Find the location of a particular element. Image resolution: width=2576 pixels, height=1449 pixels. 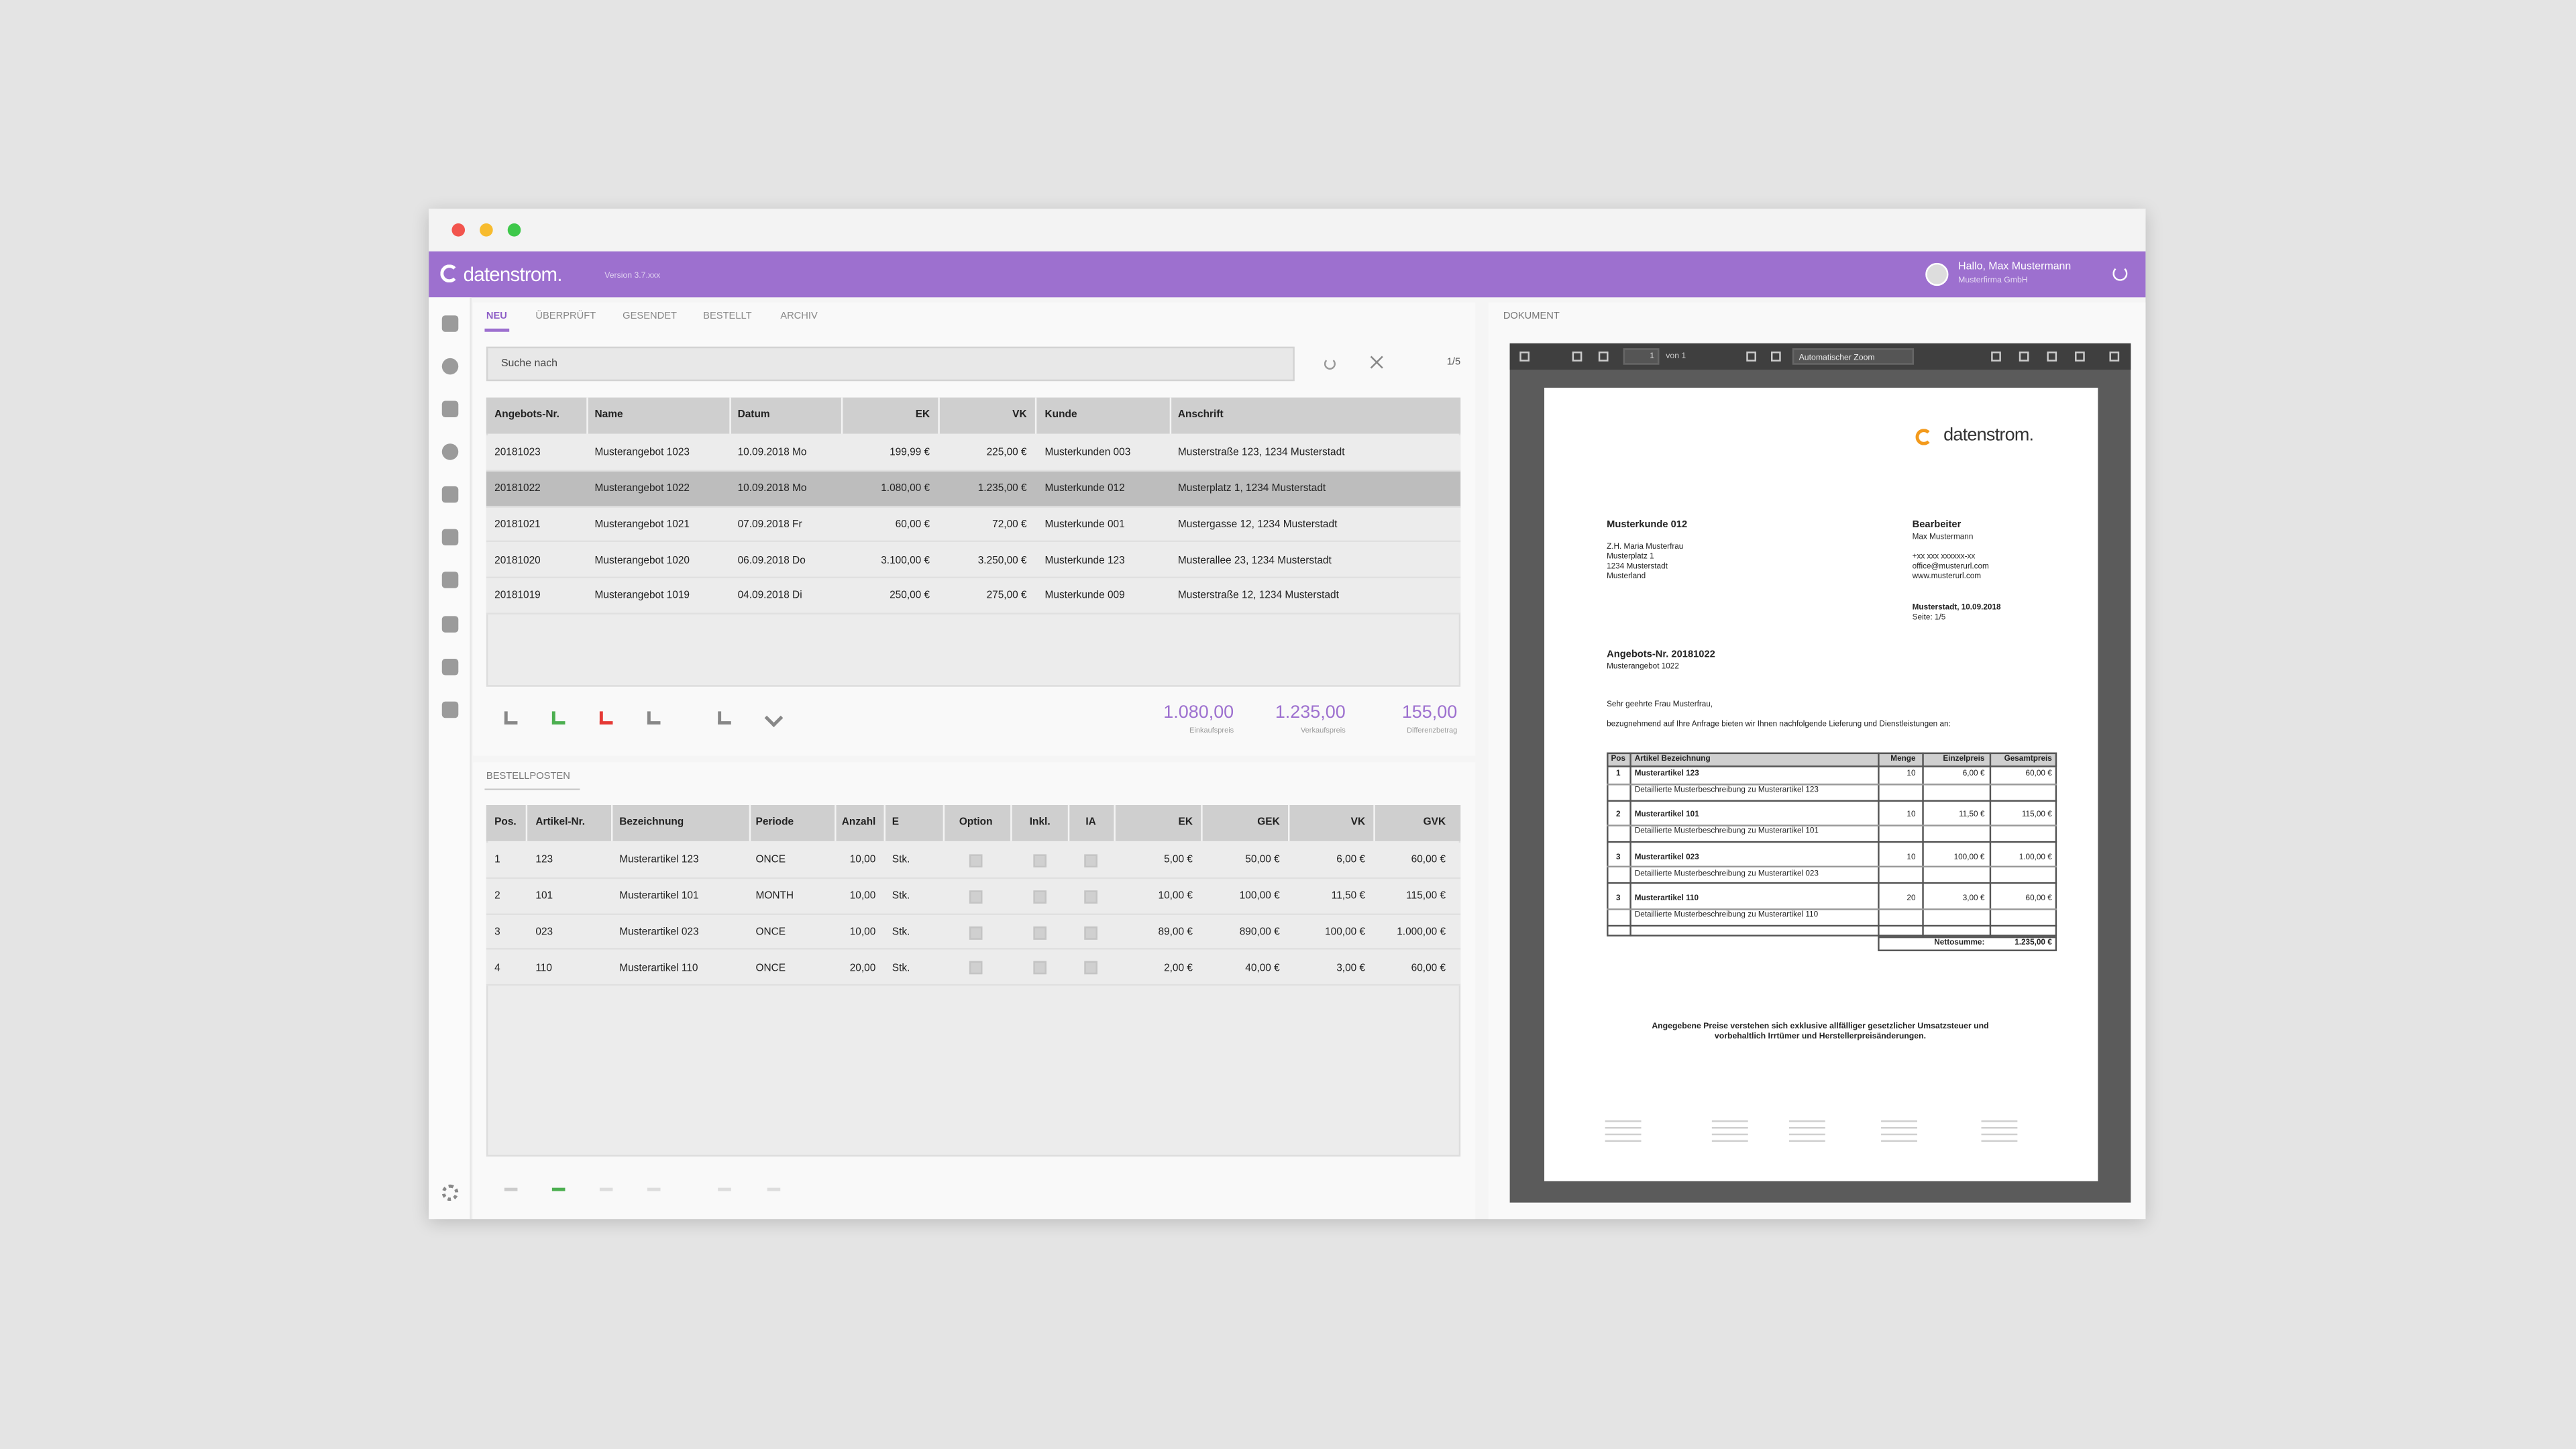

cell: 6,00 € is located at coordinates (1351, 861).